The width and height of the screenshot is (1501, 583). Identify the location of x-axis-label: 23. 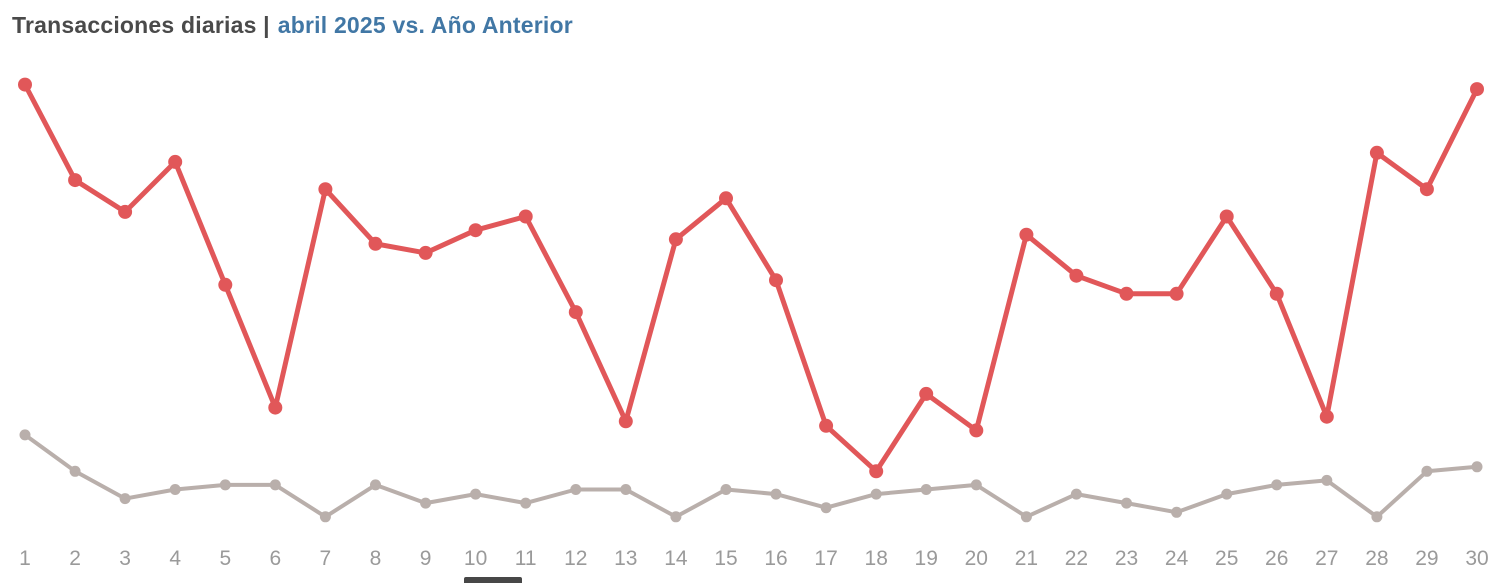
(1126, 558).